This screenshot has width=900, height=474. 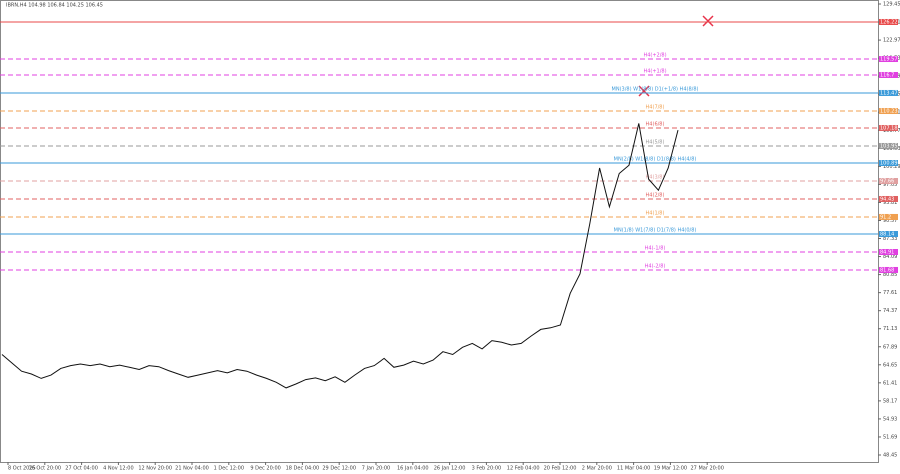 What do you see at coordinates (890, 437) in the screenshot?
I see `y-tick-label: 51.69` at bounding box center [890, 437].